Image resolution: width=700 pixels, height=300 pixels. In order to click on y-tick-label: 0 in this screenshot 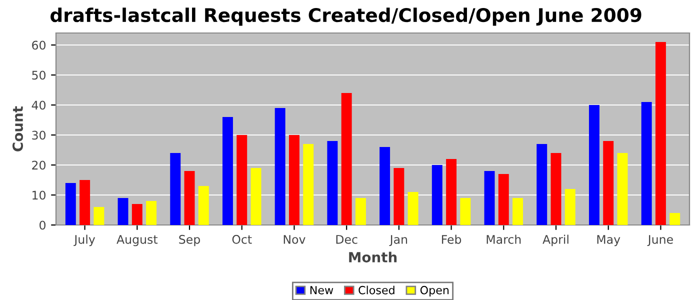, I will do `click(43, 225)`.